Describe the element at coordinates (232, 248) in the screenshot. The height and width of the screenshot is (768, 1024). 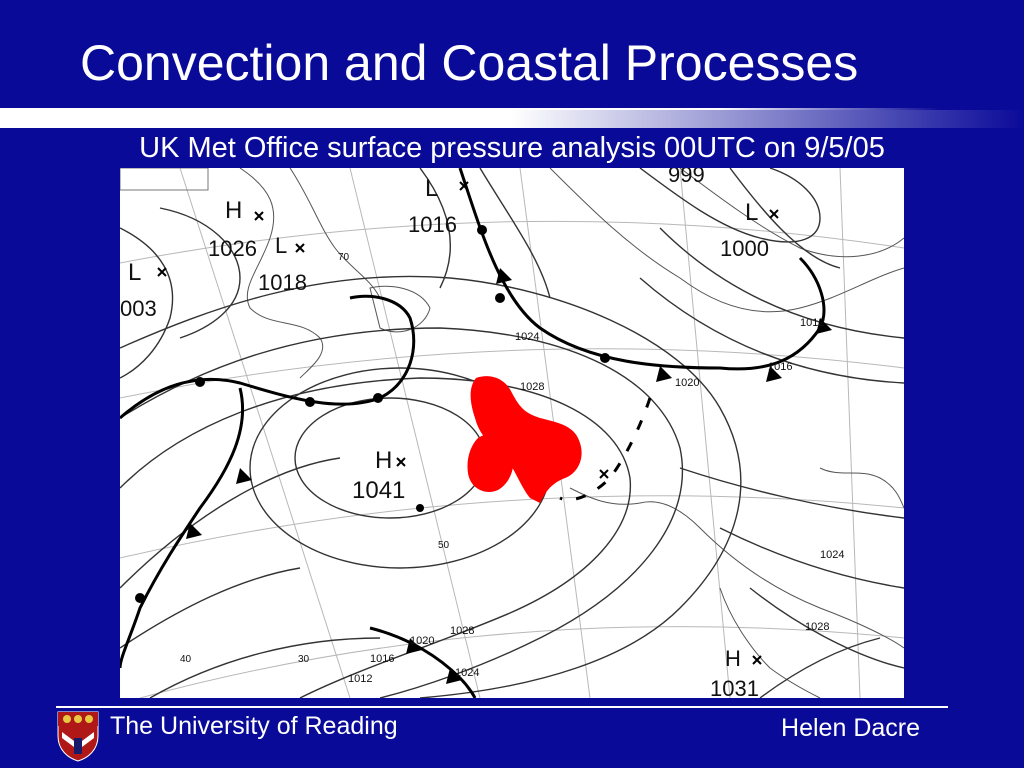
I see `high-1-value: 1026` at that location.